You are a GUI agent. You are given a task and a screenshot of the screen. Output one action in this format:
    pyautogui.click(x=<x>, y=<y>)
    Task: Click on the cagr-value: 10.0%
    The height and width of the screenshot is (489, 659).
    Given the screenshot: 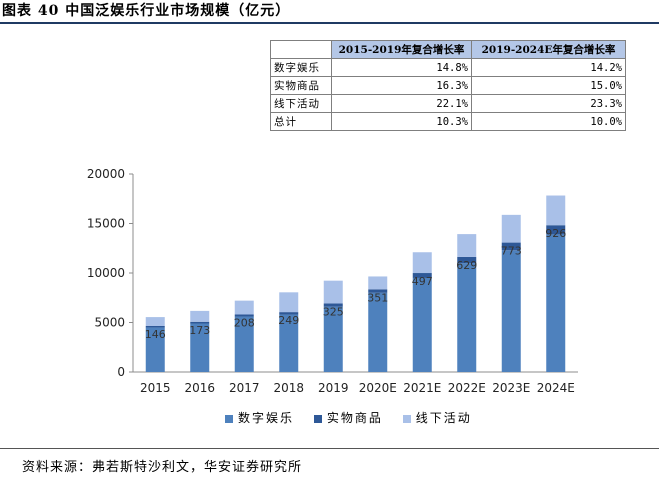 What is the action you would take?
    pyautogui.click(x=548, y=121)
    